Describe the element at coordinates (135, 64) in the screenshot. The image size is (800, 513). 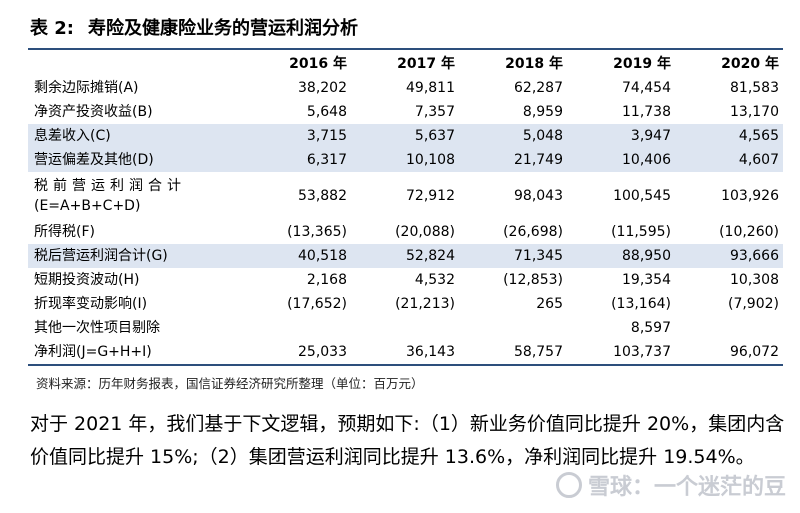
I see `header-cell` at that location.